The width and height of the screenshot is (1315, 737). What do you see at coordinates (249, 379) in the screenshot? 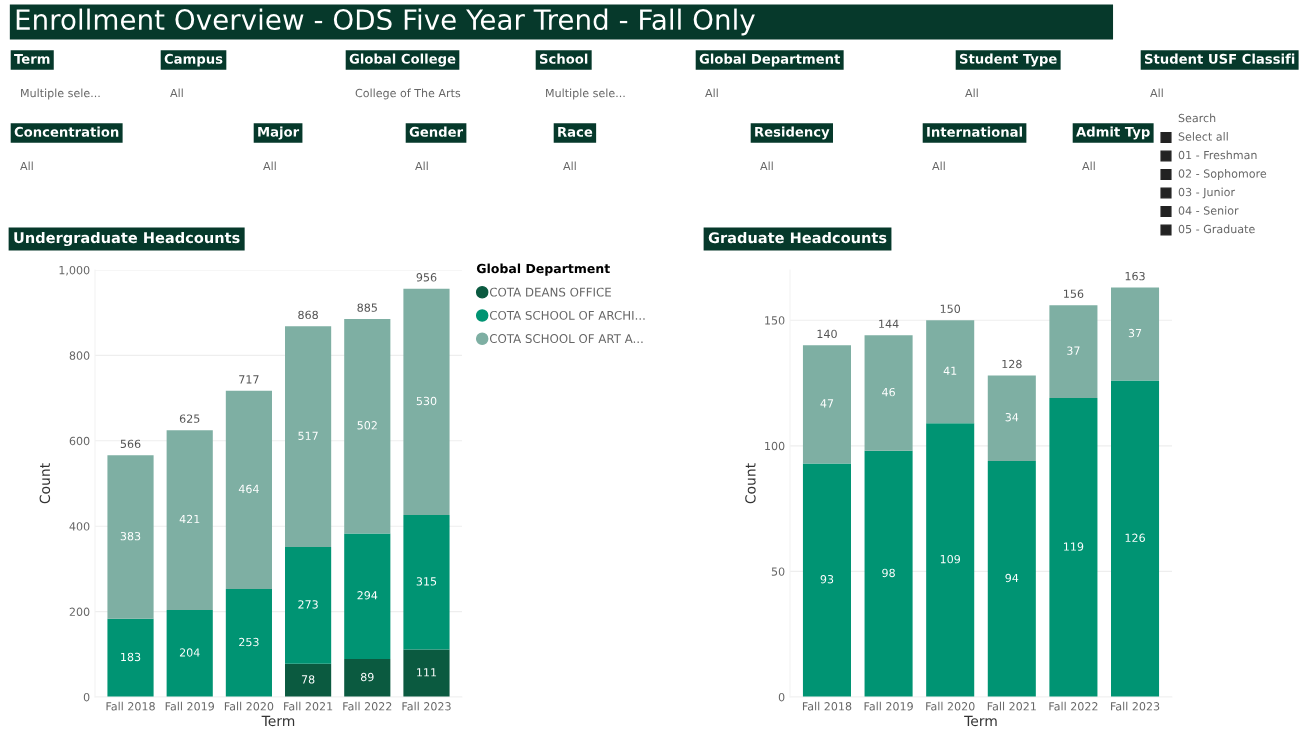
I see `total-label: 717` at bounding box center [249, 379].